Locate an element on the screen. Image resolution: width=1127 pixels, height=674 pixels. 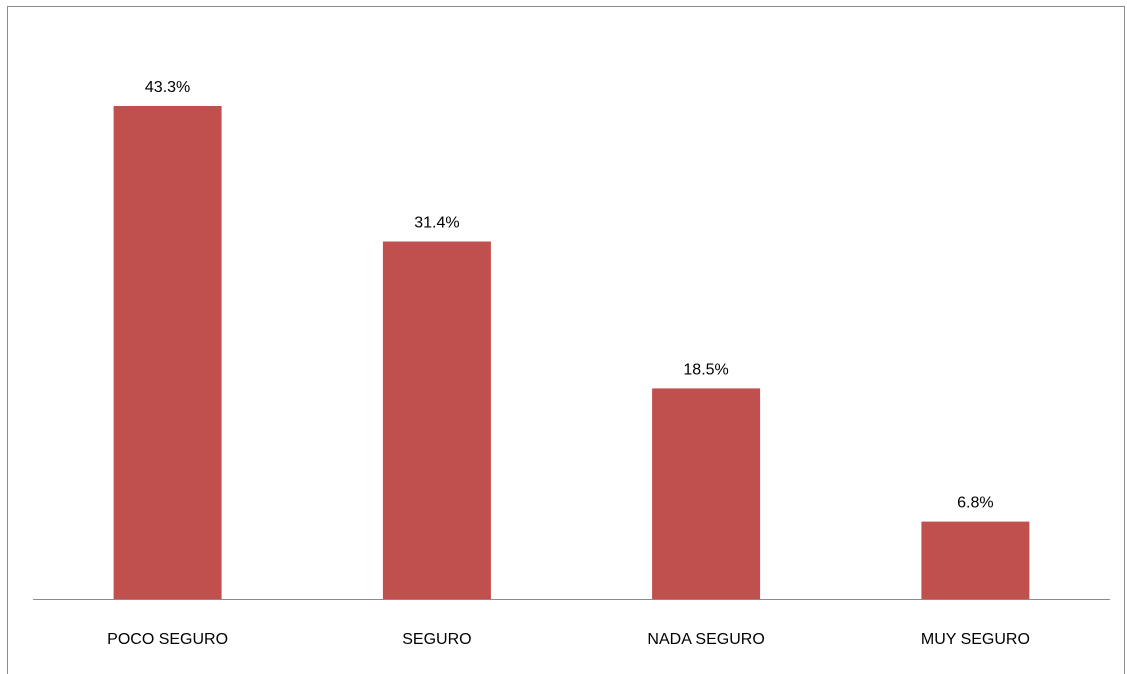
category-label-group: POCO SEGURO SEGURO NADA SEGURO MUY SEGURO is located at coordinates (568, 639).